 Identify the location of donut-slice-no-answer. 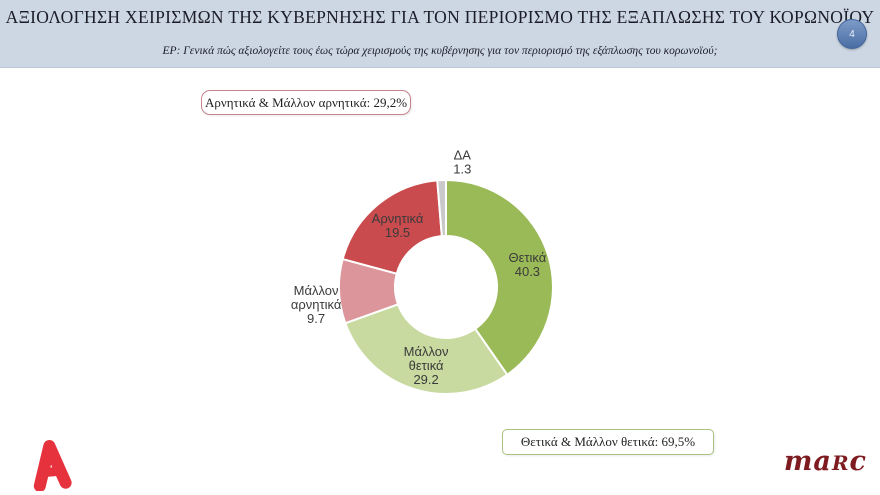
(441, 208).